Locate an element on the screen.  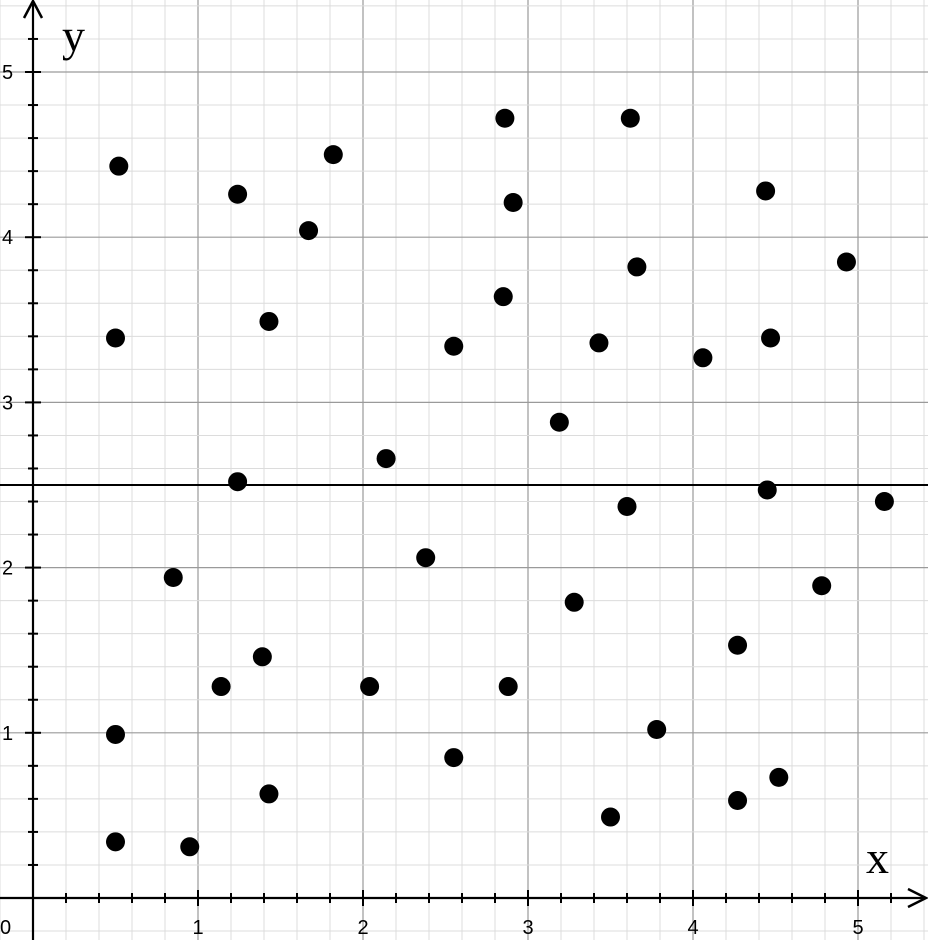
y-tick-label: 1 is located at coordinates (7, 734).